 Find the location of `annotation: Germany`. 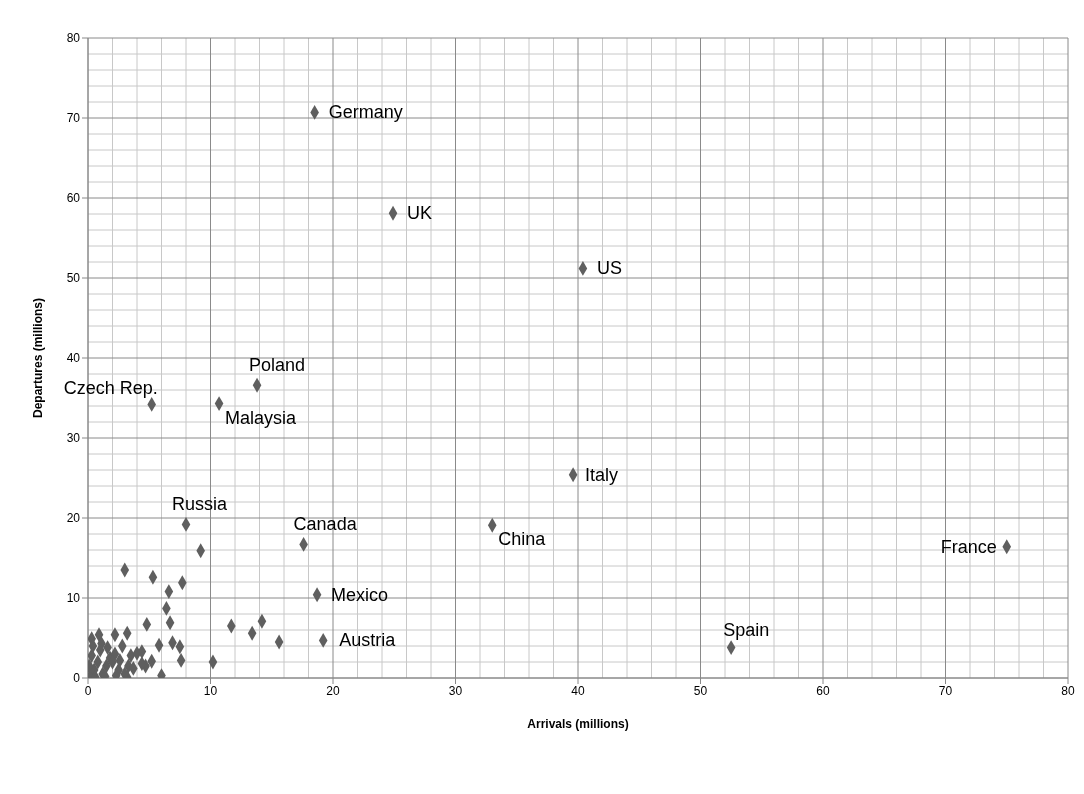

annotation: Germany is located at coordinates (365, 112).